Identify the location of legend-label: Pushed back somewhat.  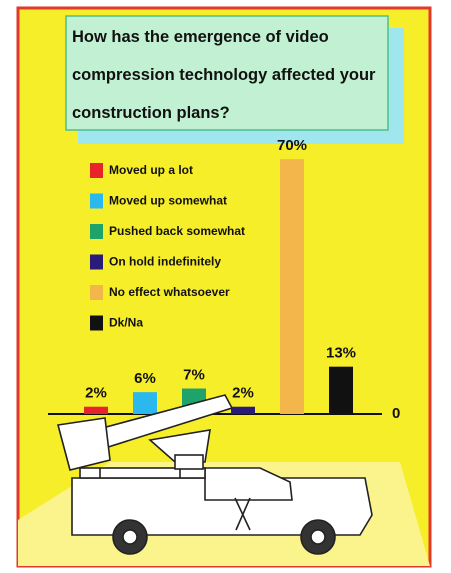
(177, 231).